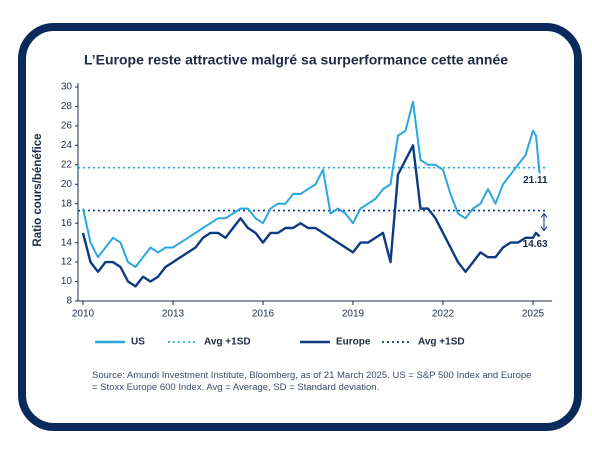 The width and height of the screenshot is (592, 455). What do you see at coordinates (67, 87) in the screenshot?
I see `y-tick-label: 30` at bounding box center [67, 87].